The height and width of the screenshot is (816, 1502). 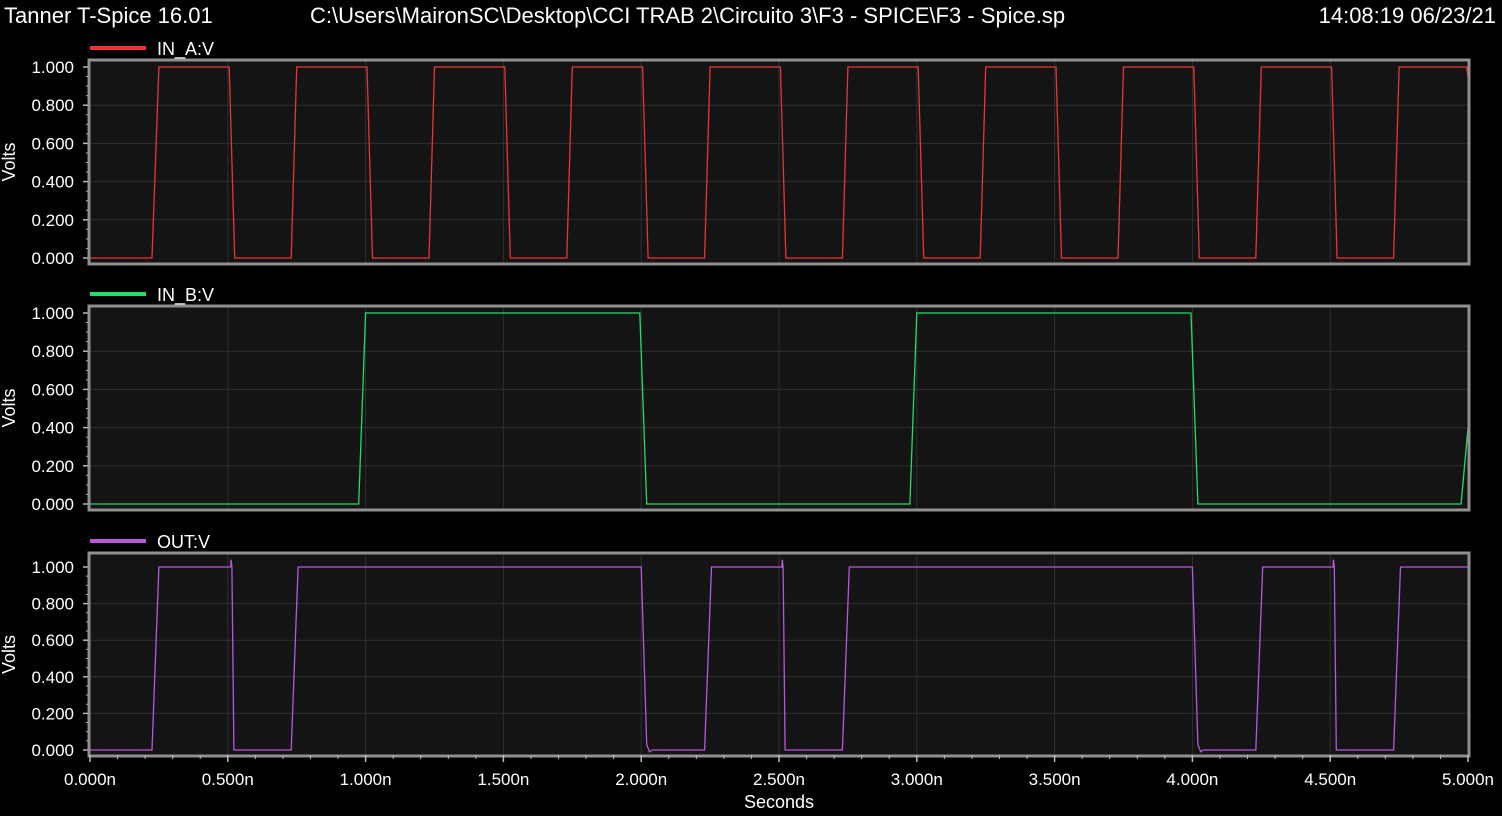 I want to click on x-tick-label: 1.000n, so click(x=366, y=779).